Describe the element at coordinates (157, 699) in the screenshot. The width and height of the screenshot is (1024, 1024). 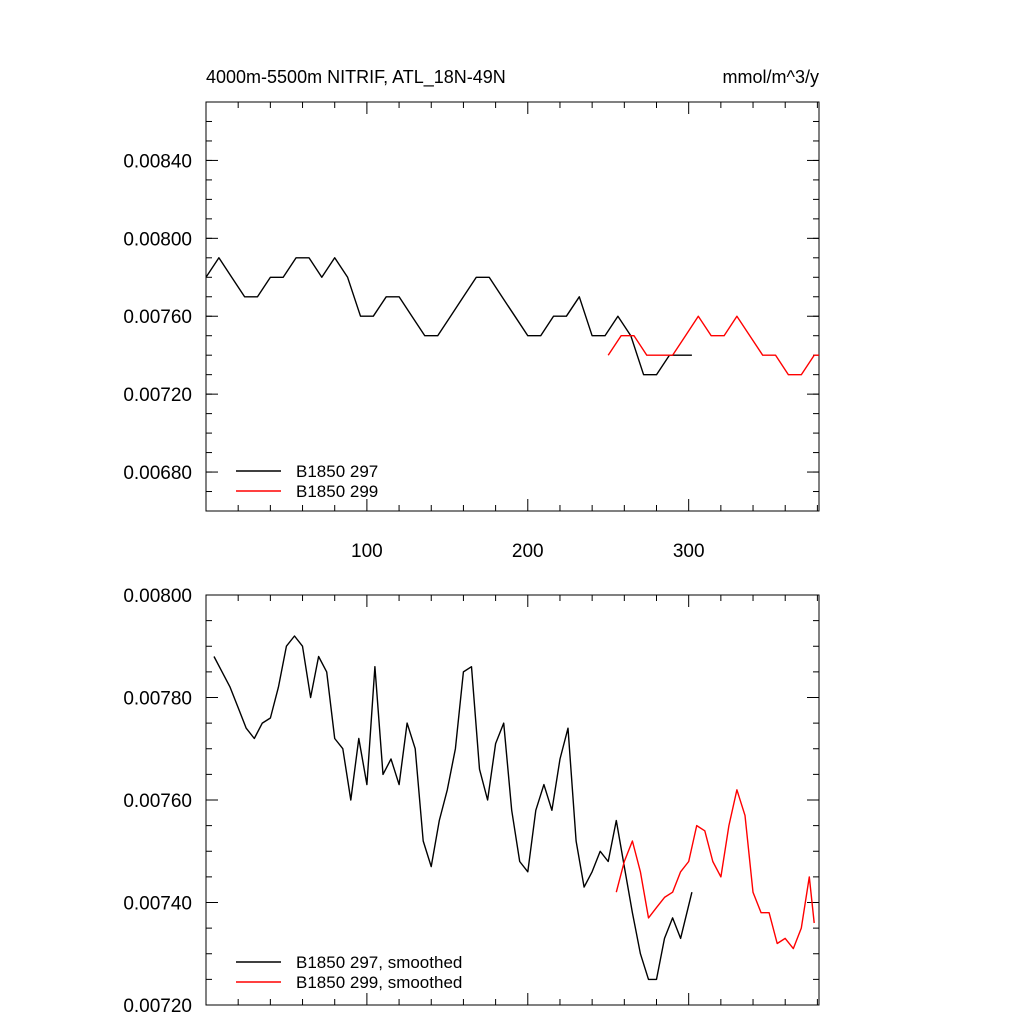
I see `bottom-y-tick-label: 0.00780` at that location.